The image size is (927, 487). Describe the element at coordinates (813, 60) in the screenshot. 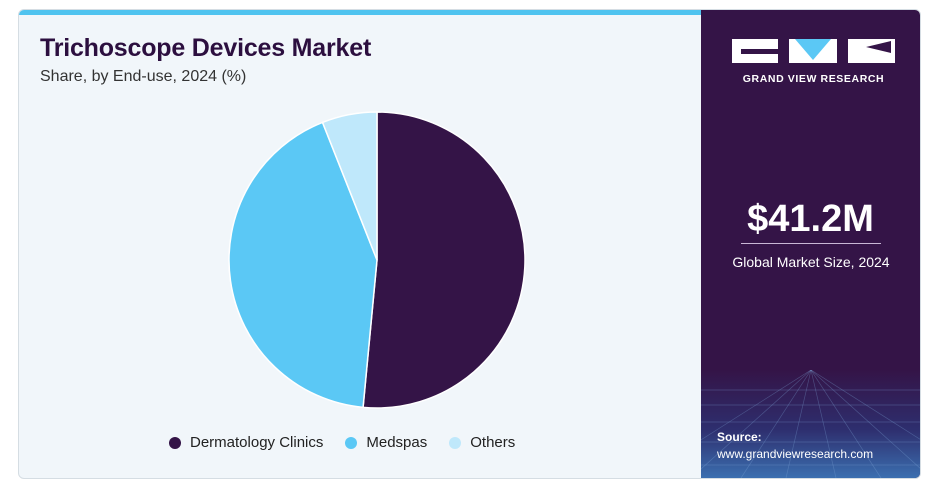

I see `gvr-logo-icon: GRAND VIEW RESEARCH` at that location.